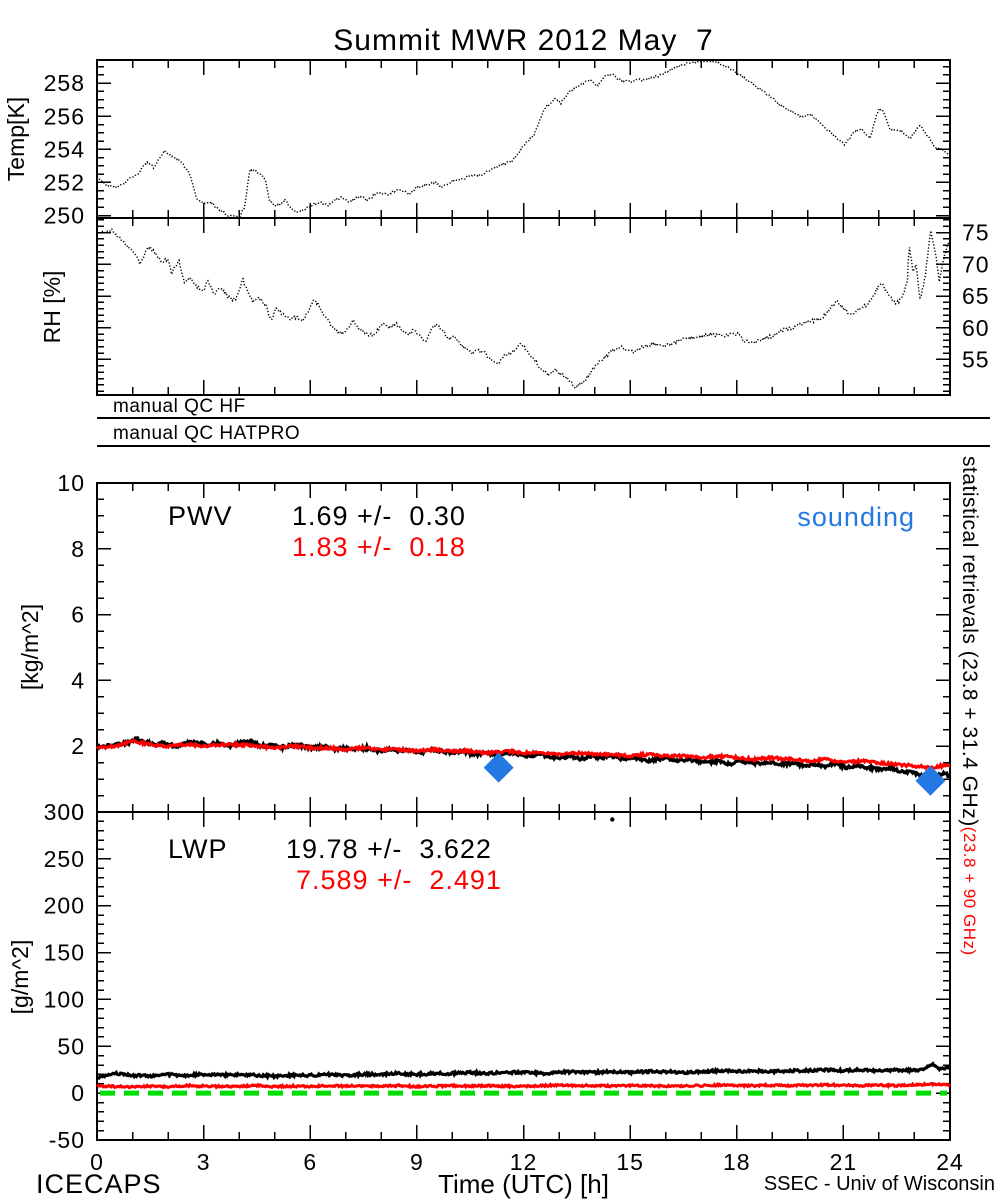 The width and height of the screenshot is (1000, 1200). Describe the element at coordinates (976, 359) in the screenshot. I see `y-tick-label-rh: 55` at that location.